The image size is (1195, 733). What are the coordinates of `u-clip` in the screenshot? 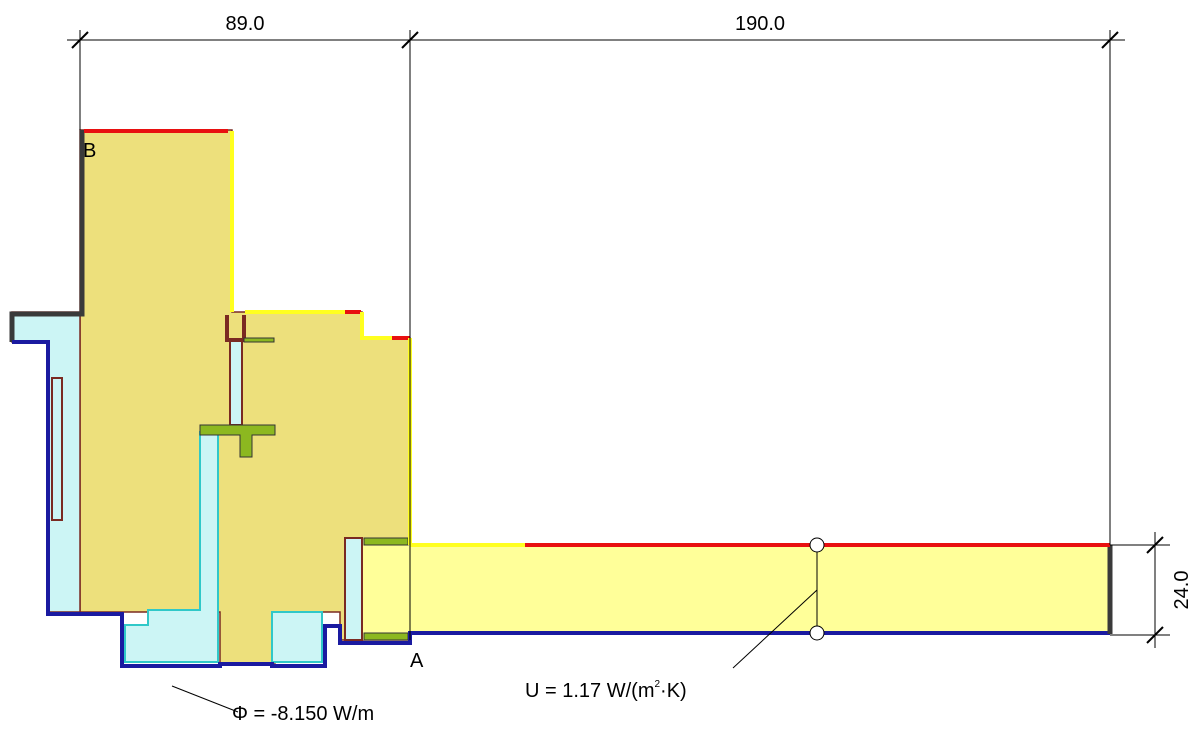 It's located at (235, 328).